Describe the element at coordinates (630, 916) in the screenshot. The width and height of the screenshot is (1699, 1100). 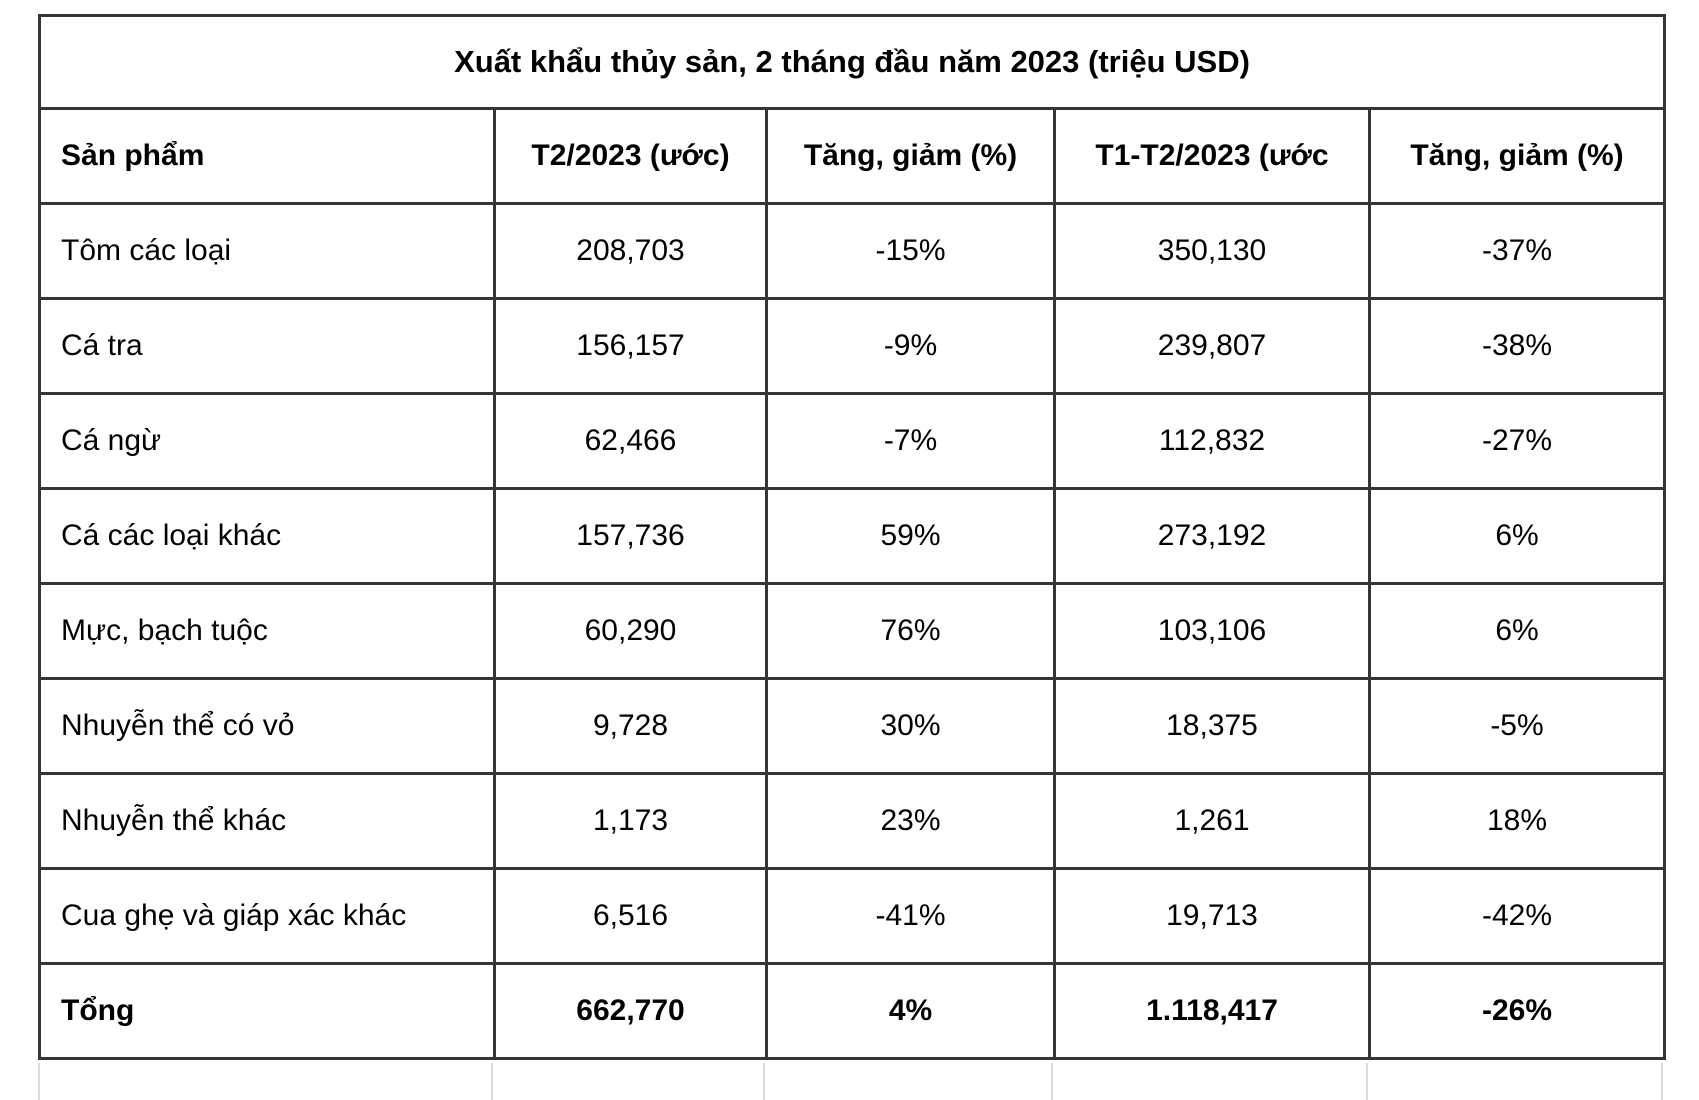
I see `t2-value-cell: 6,516` at that location.